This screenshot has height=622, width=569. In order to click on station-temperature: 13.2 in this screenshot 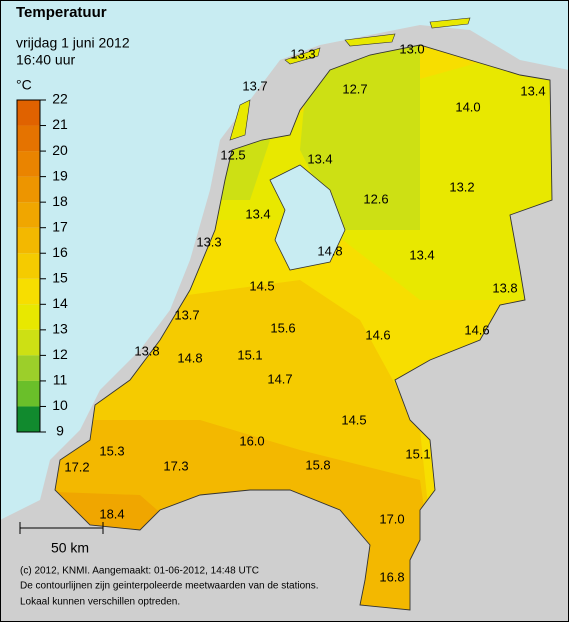, I will do `click(461, 186)`.